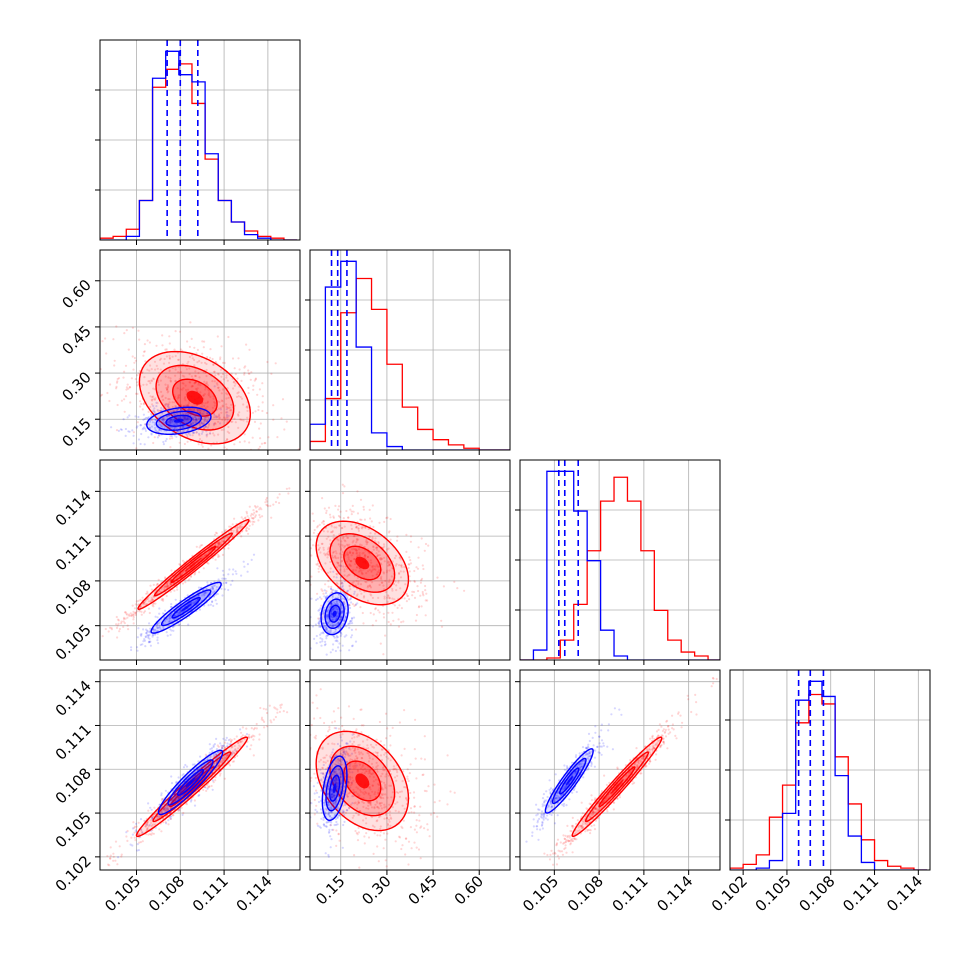 Image resolution: width=970 pixels, height=970 pixels. Describe the element at coordinates (73, 552) in the screenshot. I see `y-tick-label: 0.111` at that location.